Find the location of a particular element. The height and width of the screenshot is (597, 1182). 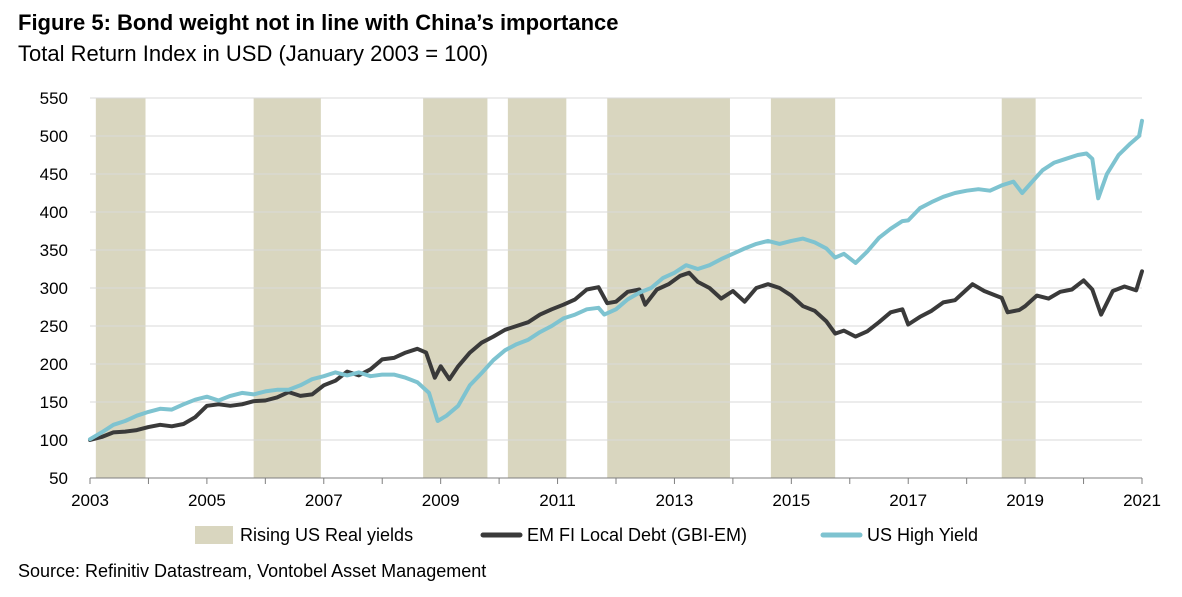

x-tick-label: 2015 is located at coordinates (791, 500).